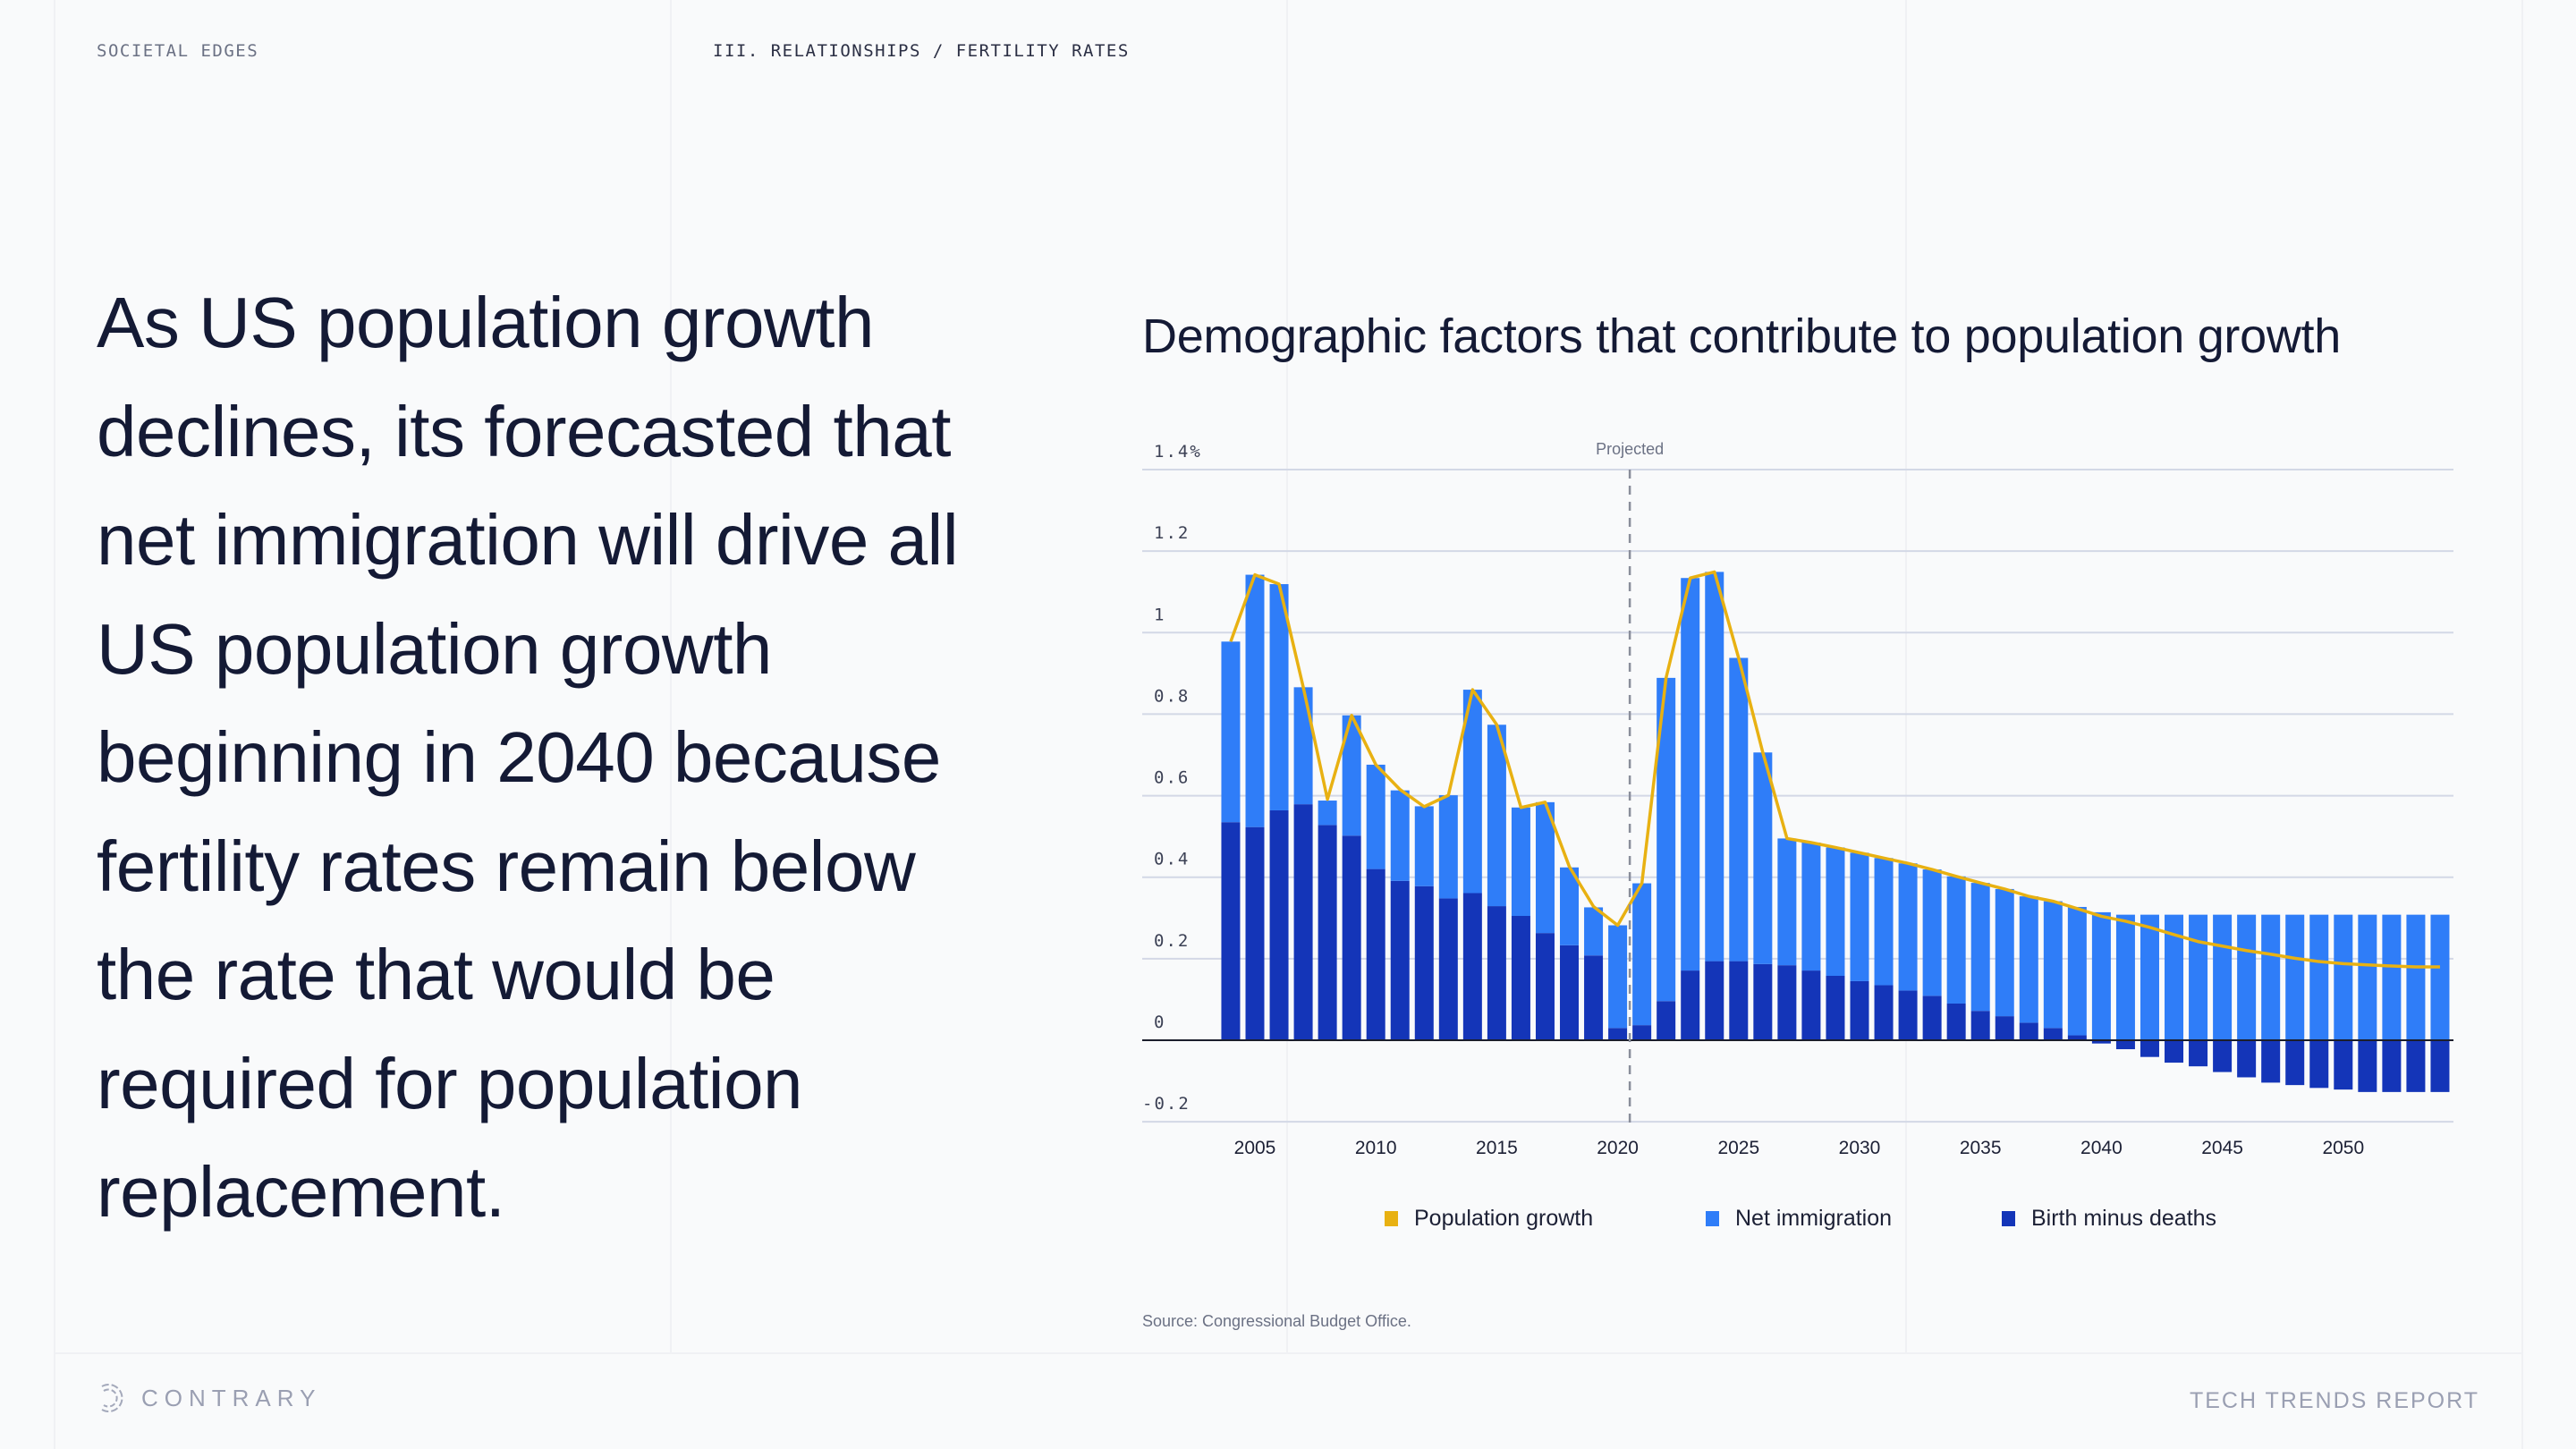 The width and height of the screenshot is (2576, 1449). Describe the element at coordinates (1504, 1218) in the screenshot. I see `legend-label: Population growth` at that location.